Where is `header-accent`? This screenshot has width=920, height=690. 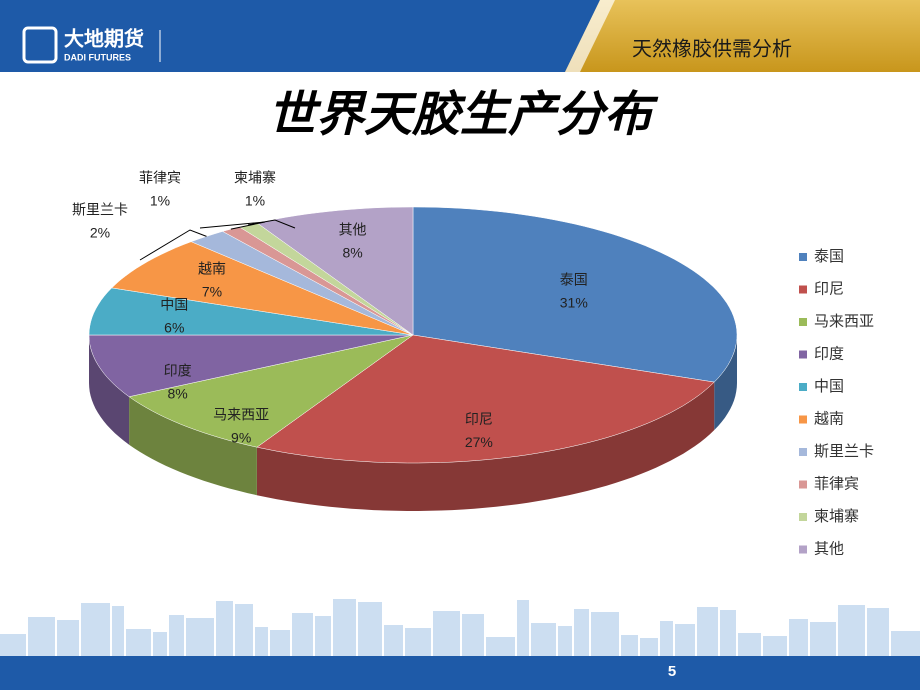 header-accent is located at coordinates (742, 36).